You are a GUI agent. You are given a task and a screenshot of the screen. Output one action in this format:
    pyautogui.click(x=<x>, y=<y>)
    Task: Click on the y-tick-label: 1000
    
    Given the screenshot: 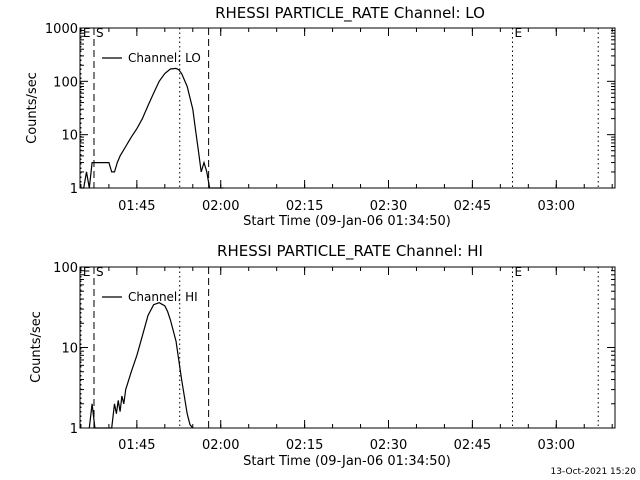 What is the action you would take?
    pyautogui.click(x=61, y=29)
    